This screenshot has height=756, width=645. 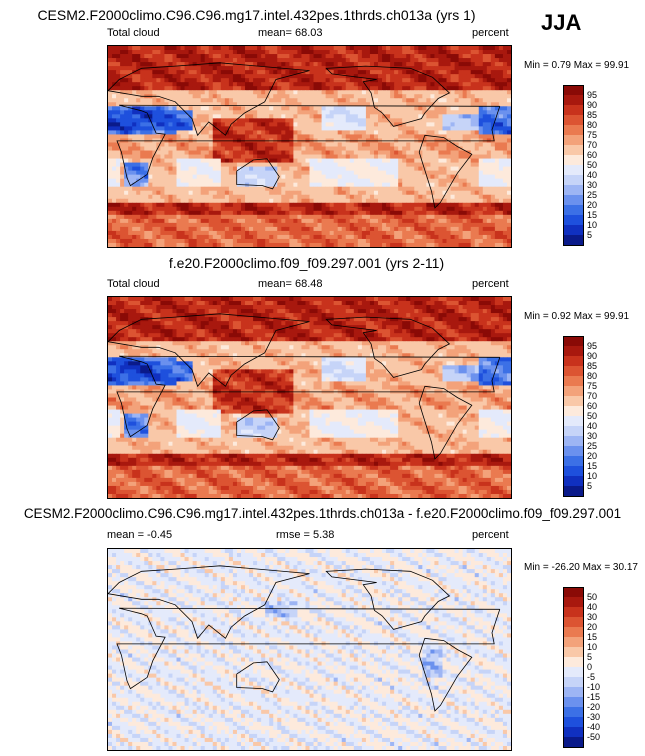 What do you see at coordinates (490, 535) in the screenshot?
I see `panel3-units-label: percent` at bounding box center [490, 535].